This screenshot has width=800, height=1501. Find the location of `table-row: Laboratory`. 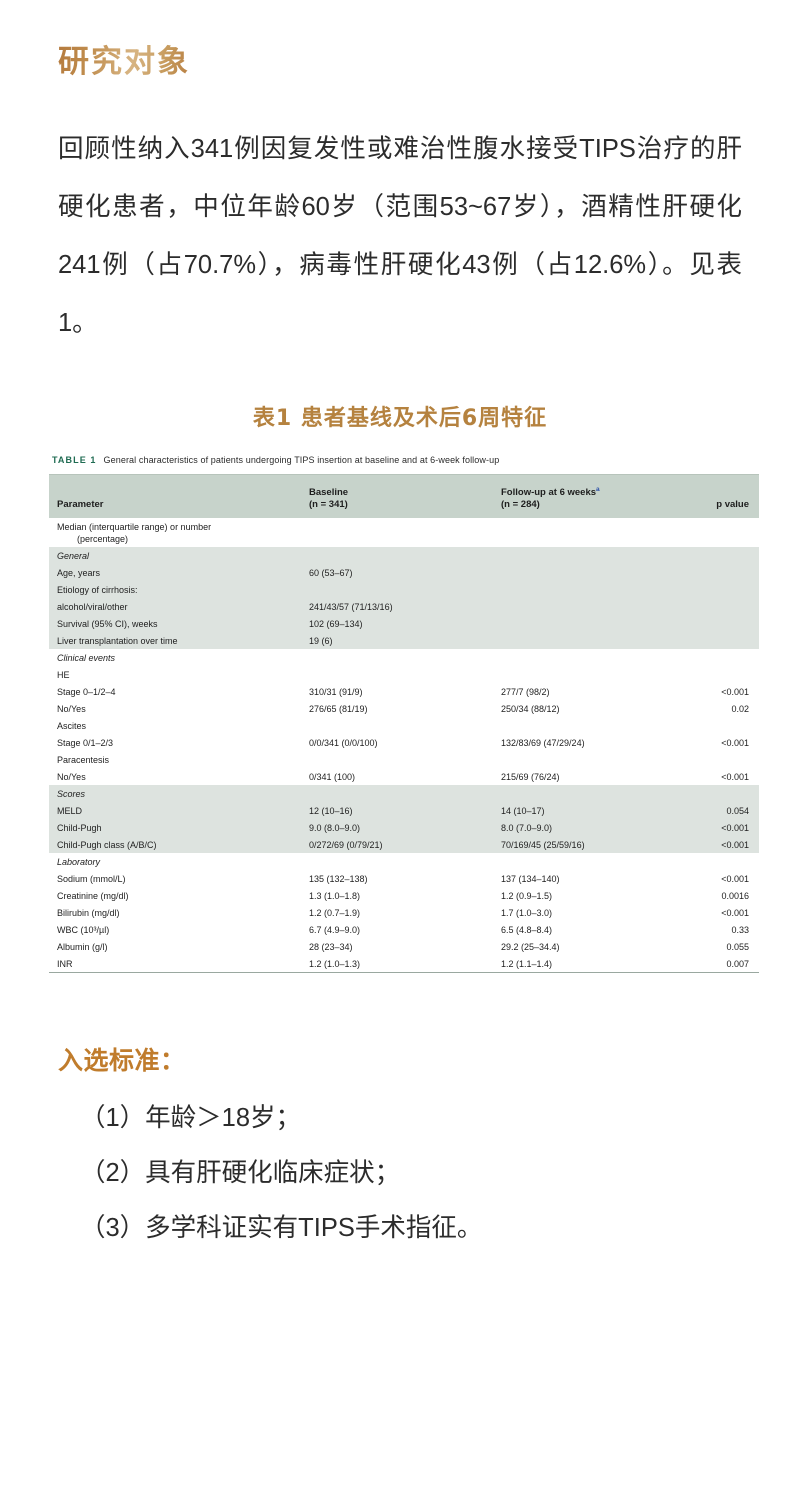

table-row: Laboratory is located at coordinates (404, 862).